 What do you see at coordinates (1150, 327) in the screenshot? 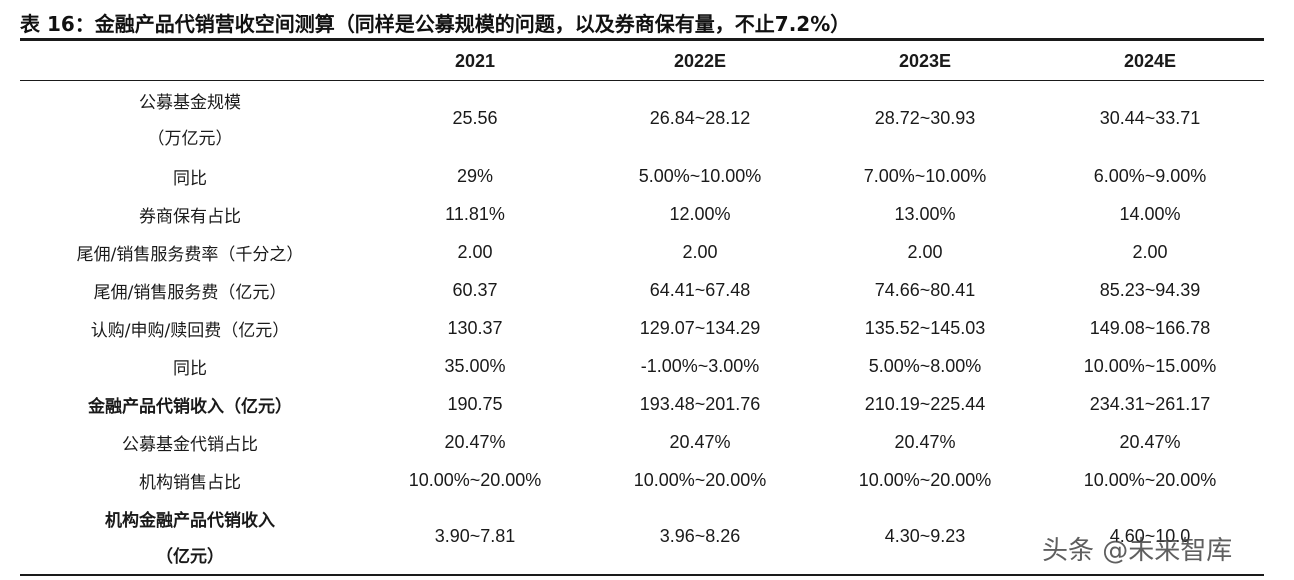
I see `table-cell: 149.08~166.78` at bounding box center [1150, 327].